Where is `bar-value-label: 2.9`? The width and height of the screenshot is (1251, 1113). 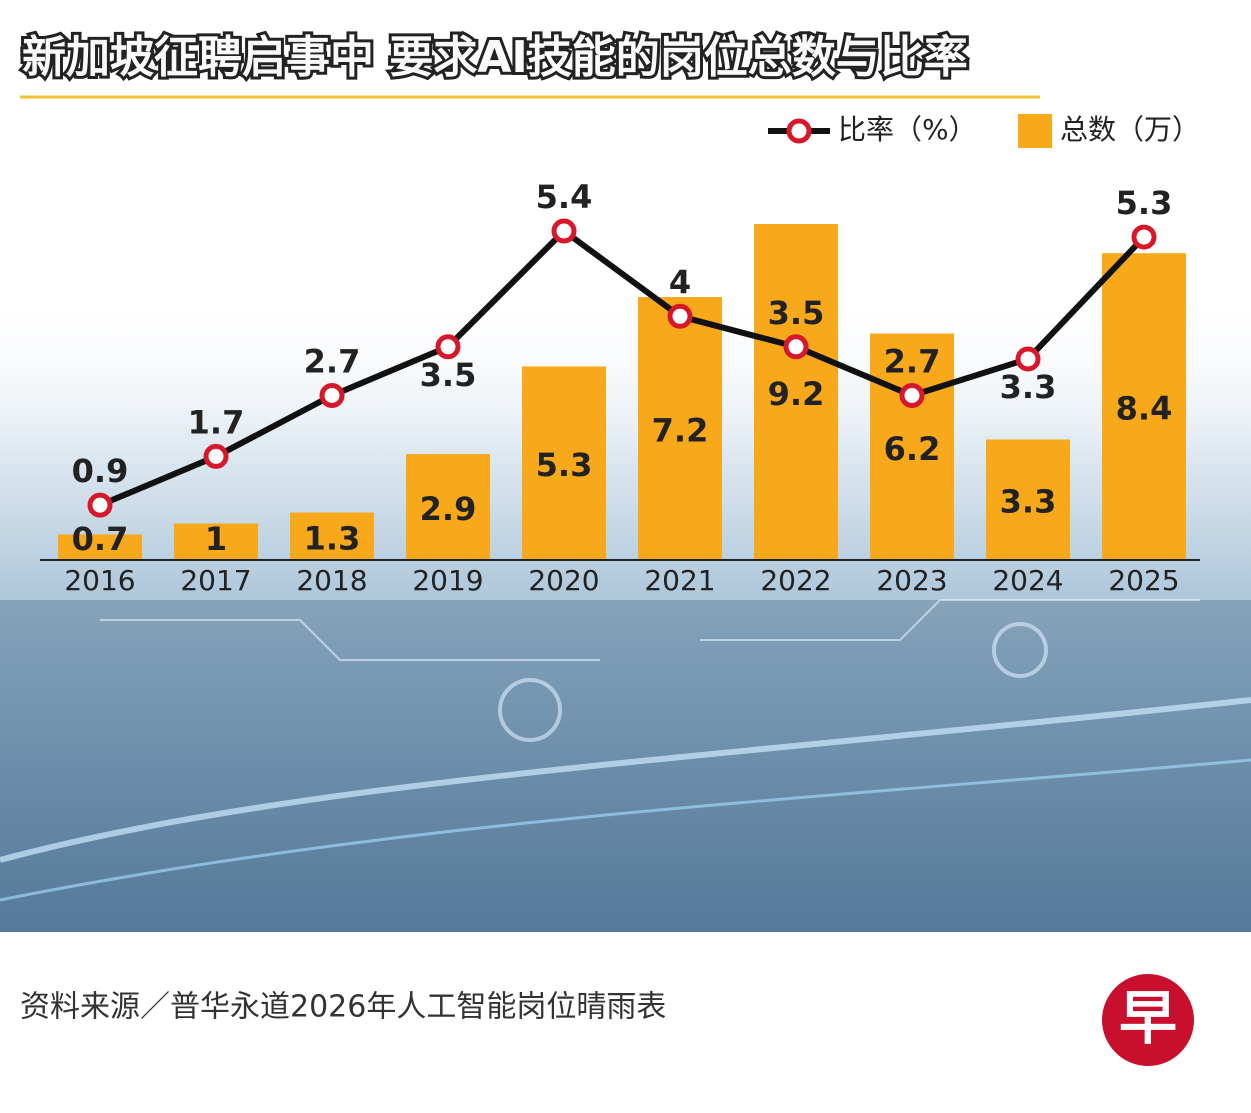 bar-value-label: 2.9 is located at coordinates (448, 509).